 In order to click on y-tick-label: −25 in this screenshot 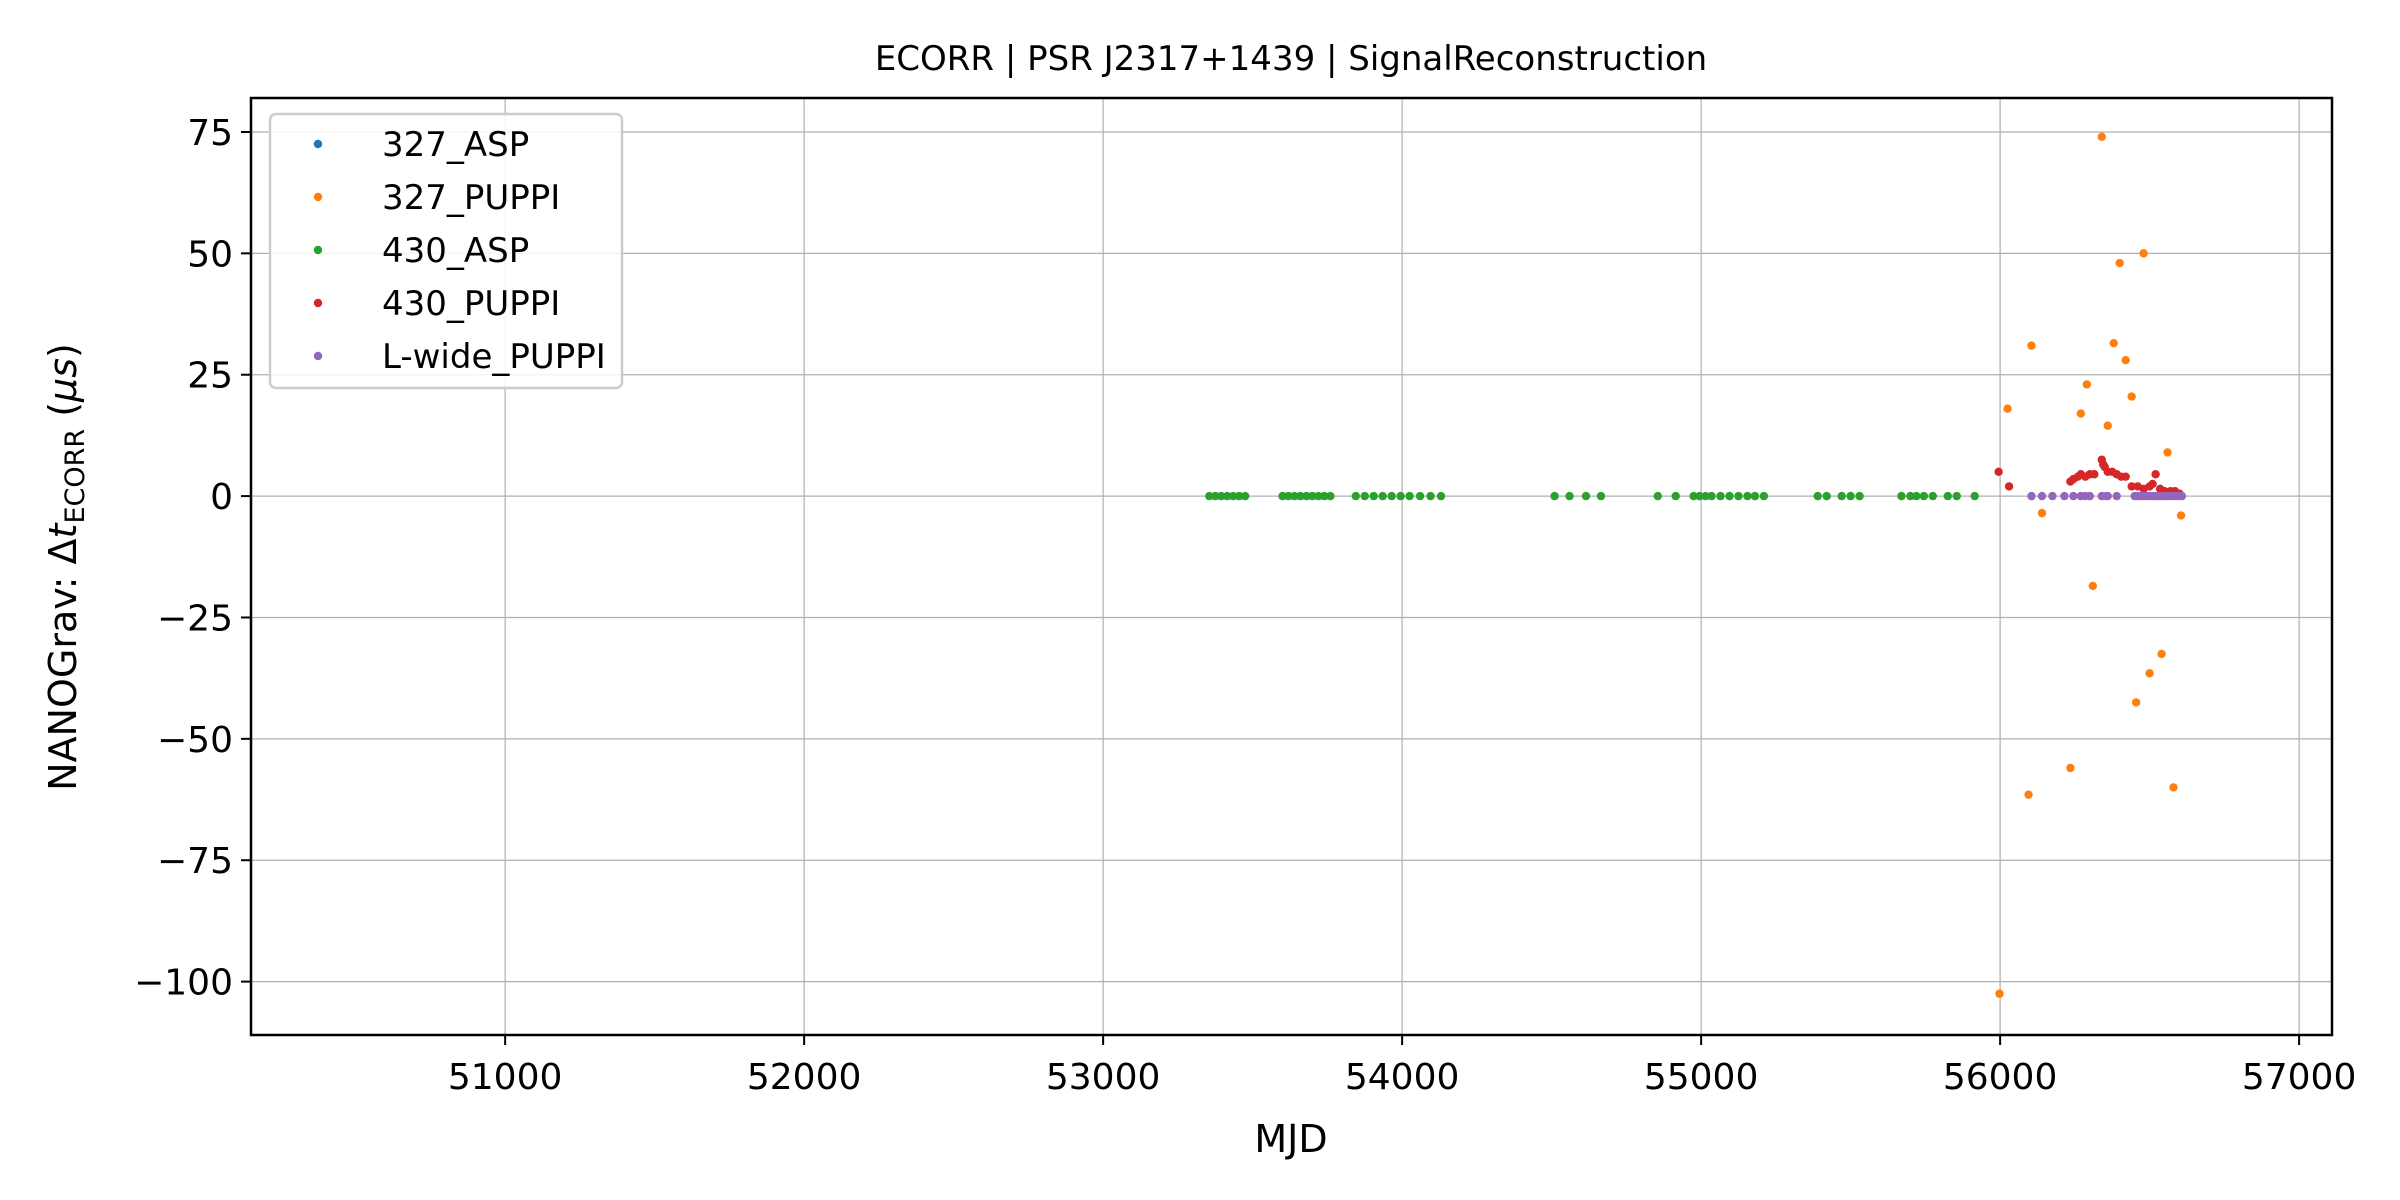, I will do `click(195, 618)`.